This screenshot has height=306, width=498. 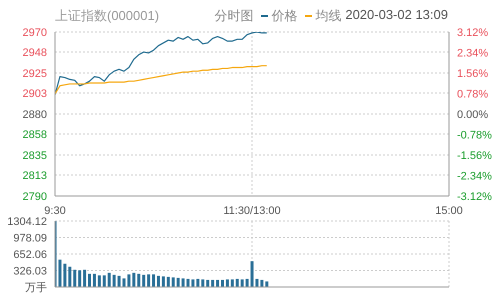 What do you see at coordinates (474, 136) in the screenshot?
I see `y2-tick-label: -0.78%` at bounding box center [474, 136].